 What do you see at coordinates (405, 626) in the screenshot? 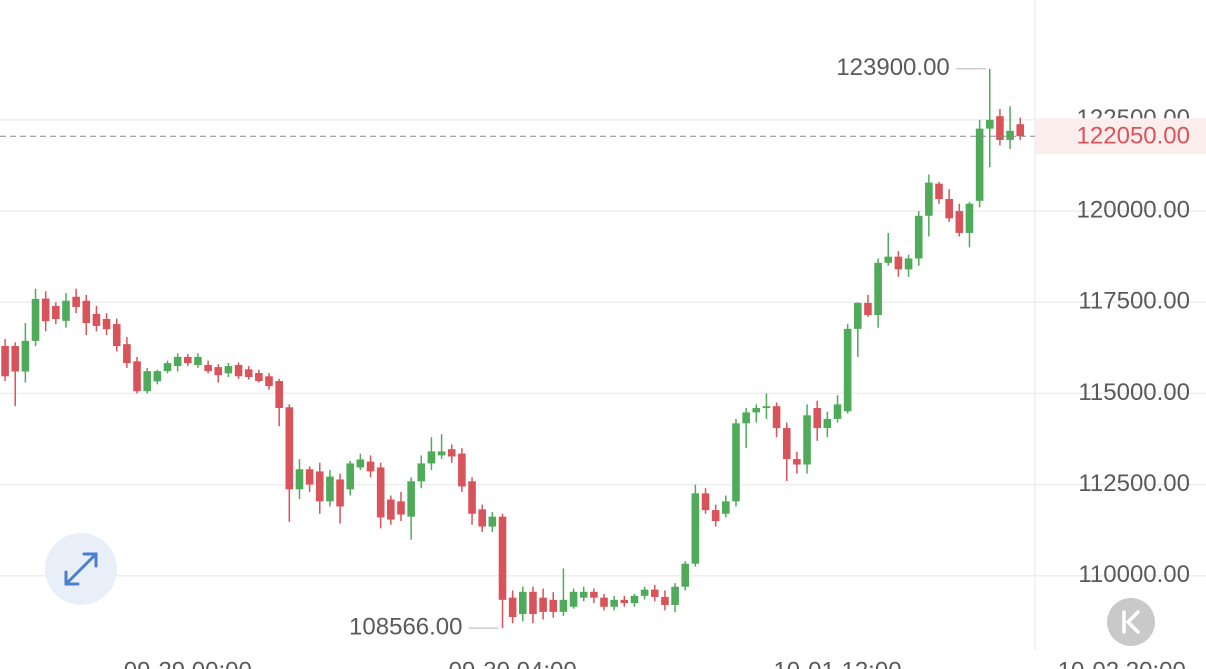
I see `annotation-label: 108566.00` at bounding box center [405, 626].